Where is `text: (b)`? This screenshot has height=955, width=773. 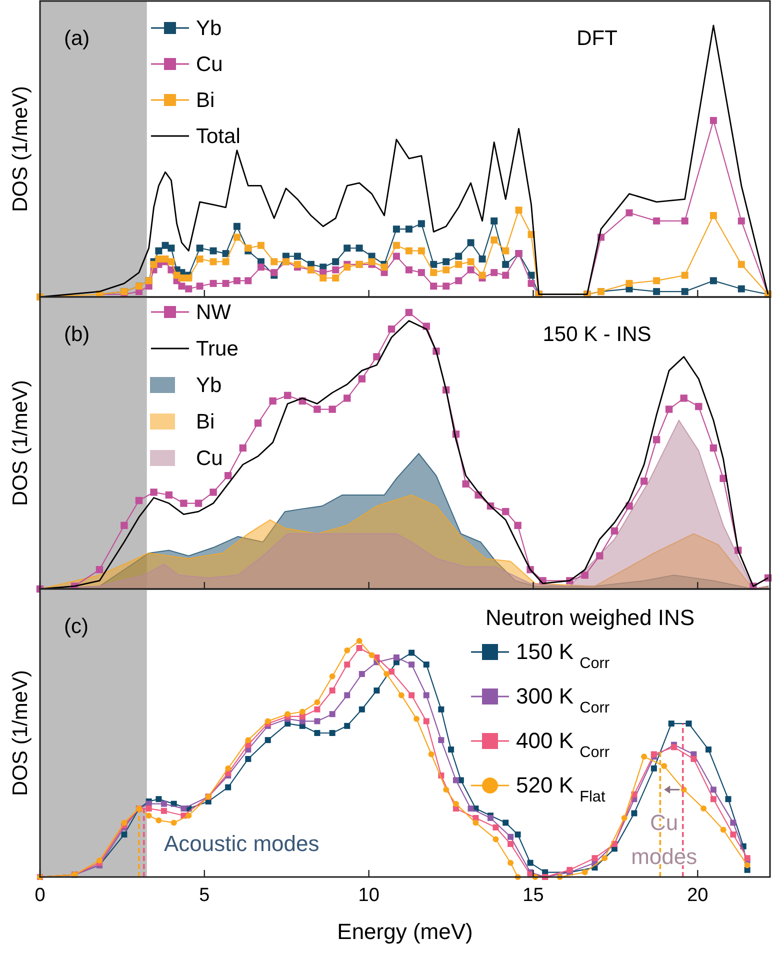 text: (b) is located at coordinates (77, 334).